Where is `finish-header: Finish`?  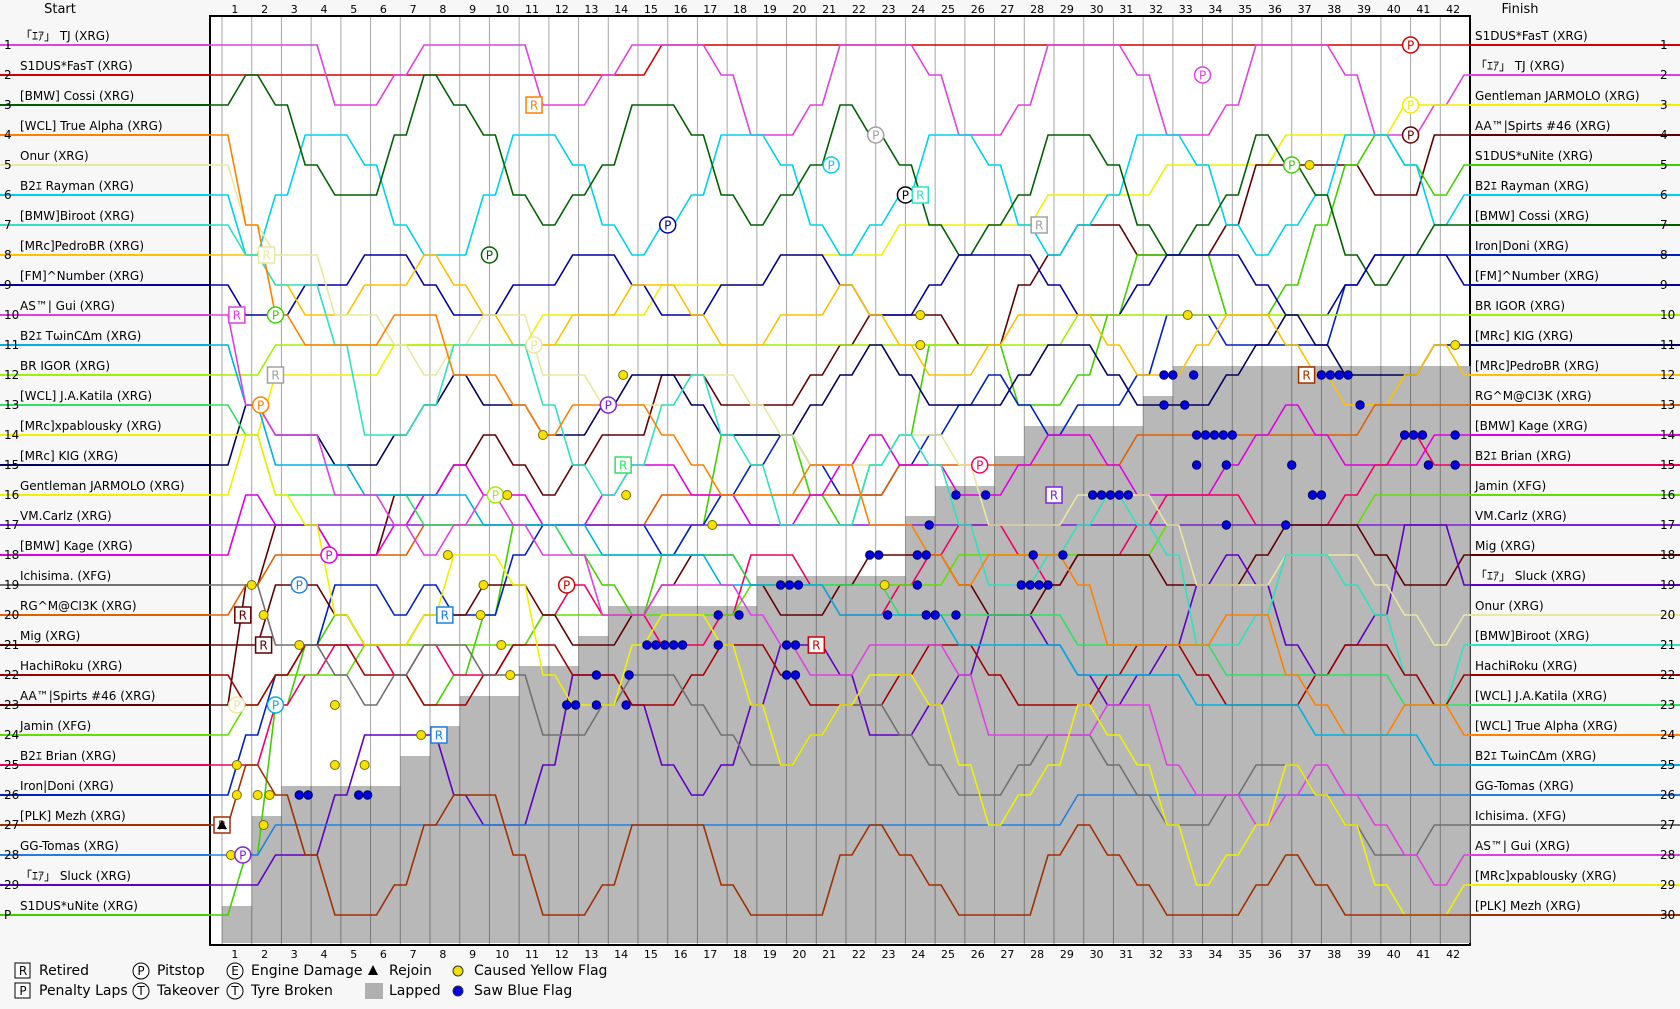 finish-header: Finish is located at coordinates (1519, 9).